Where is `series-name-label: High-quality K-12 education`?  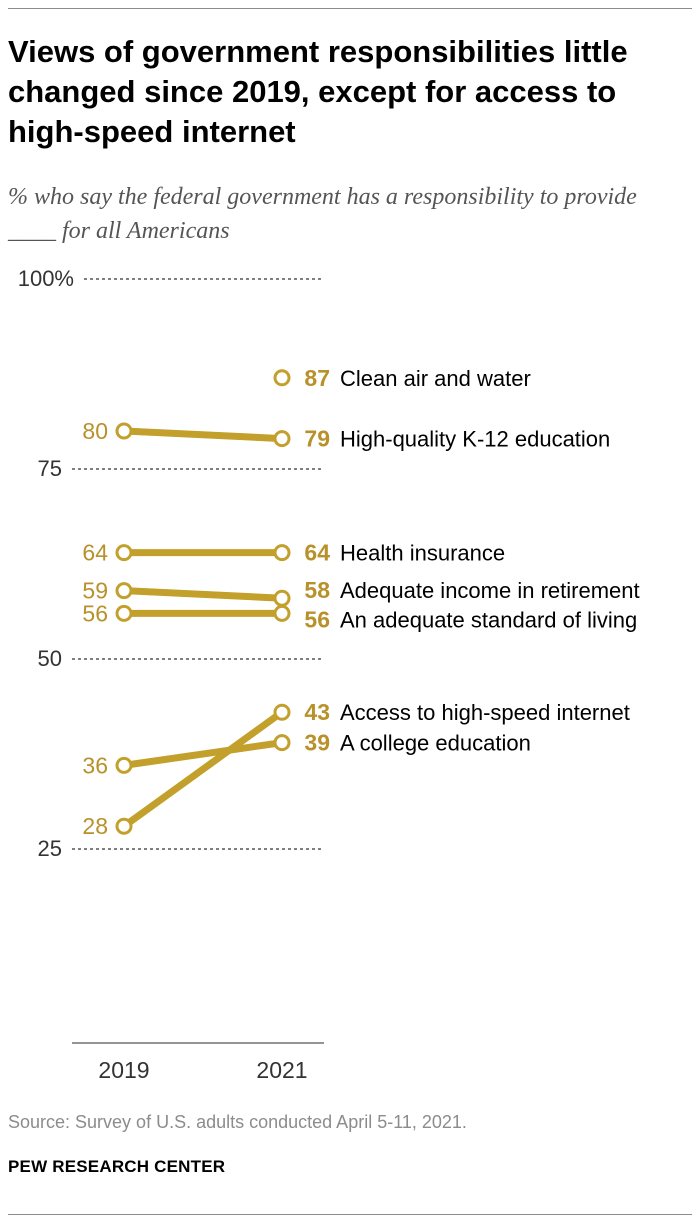
series-name-label: High-quality K-12 education is located at coordinates (475, 439).